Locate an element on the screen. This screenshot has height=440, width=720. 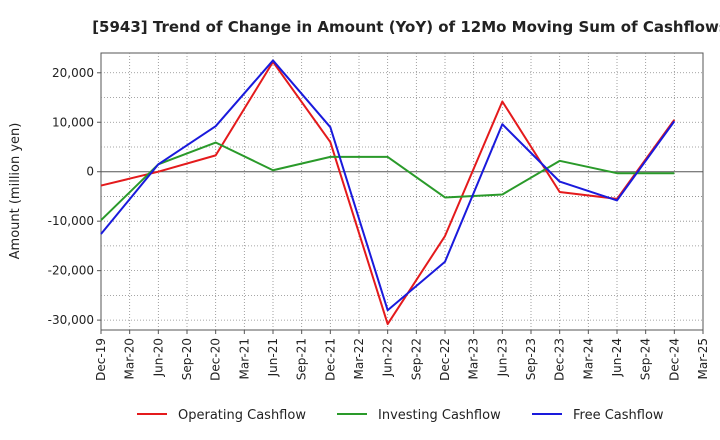
x-tick-label: Dec-21 is located at coordinates (330, 359).